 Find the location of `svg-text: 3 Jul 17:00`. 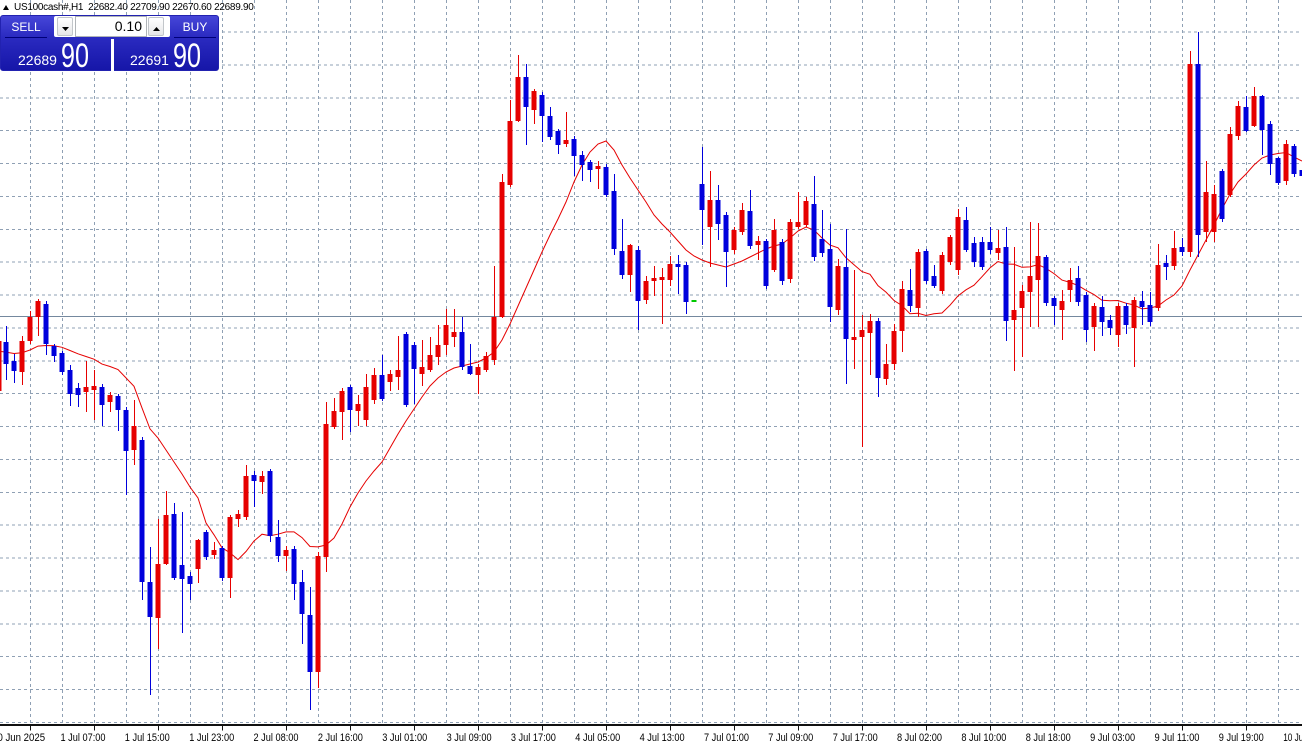

svg-text: 3 Jul 17:00 is located at coordinates (533, 738).